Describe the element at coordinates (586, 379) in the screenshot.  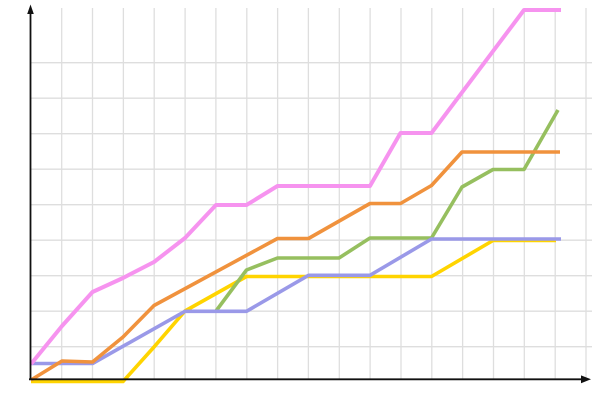
I see `x-axis-arrow-icon` at that location.